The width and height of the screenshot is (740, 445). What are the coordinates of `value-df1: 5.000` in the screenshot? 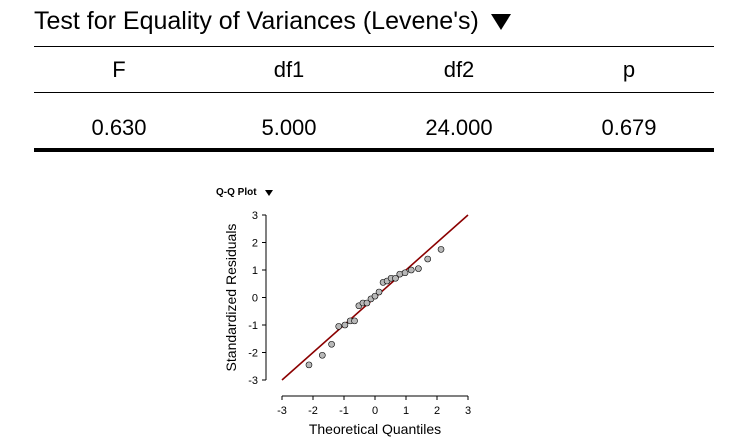 It's located at (289, 127).